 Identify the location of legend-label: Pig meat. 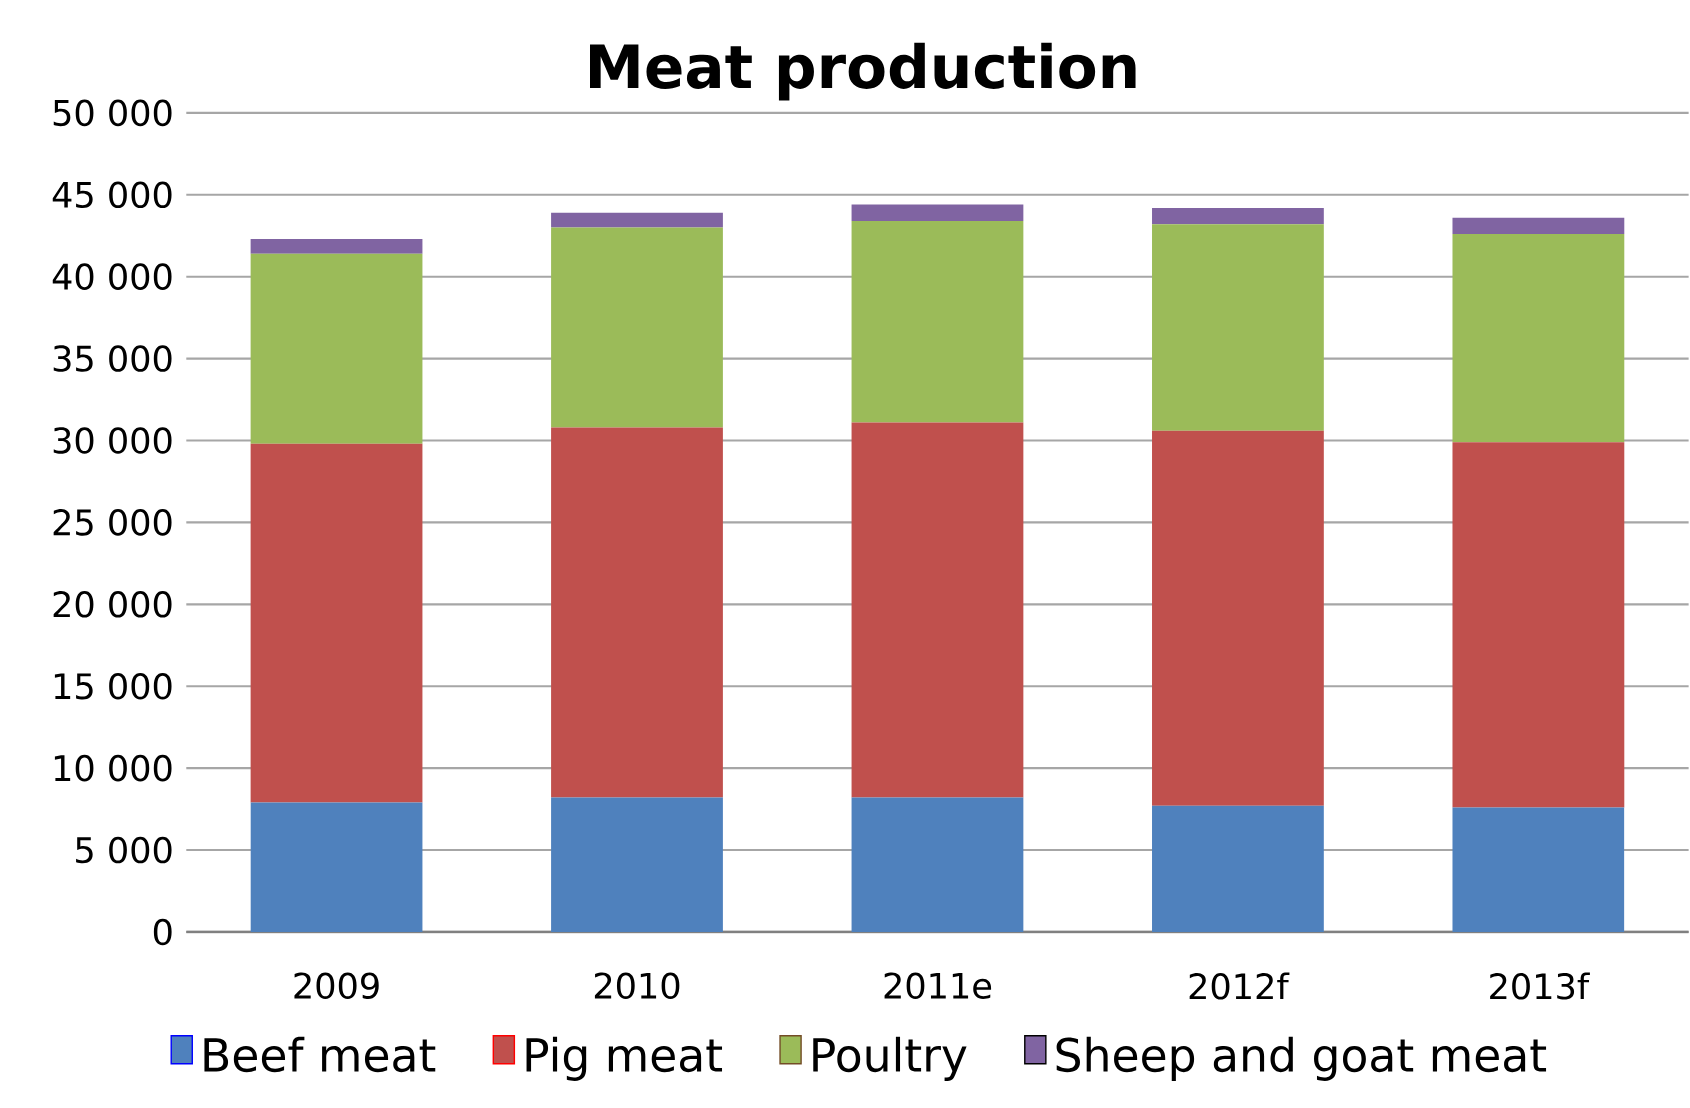
(624, 1059).